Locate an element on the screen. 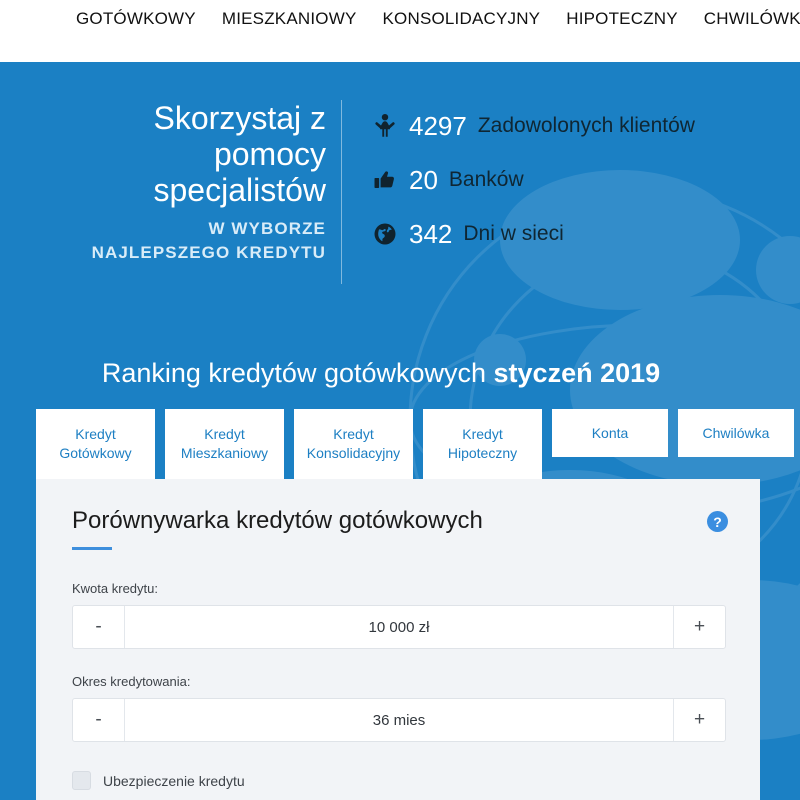 The width and height of the screenshot is (800, 800). nav-gotowkowy: GOTÓWKOWY is located at coordinates (136, 18).